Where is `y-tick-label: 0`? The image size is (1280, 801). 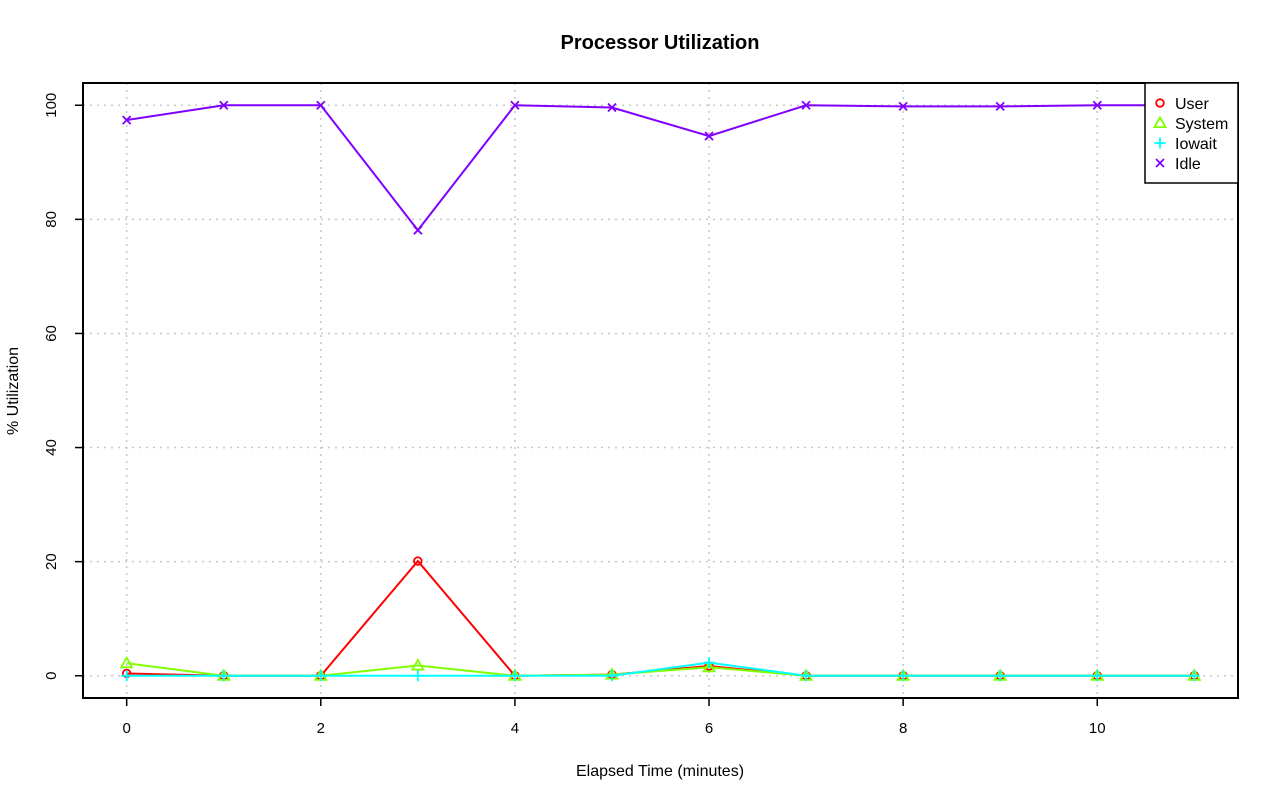 y-tick-label: 0 is located at coordinates (51, 676).